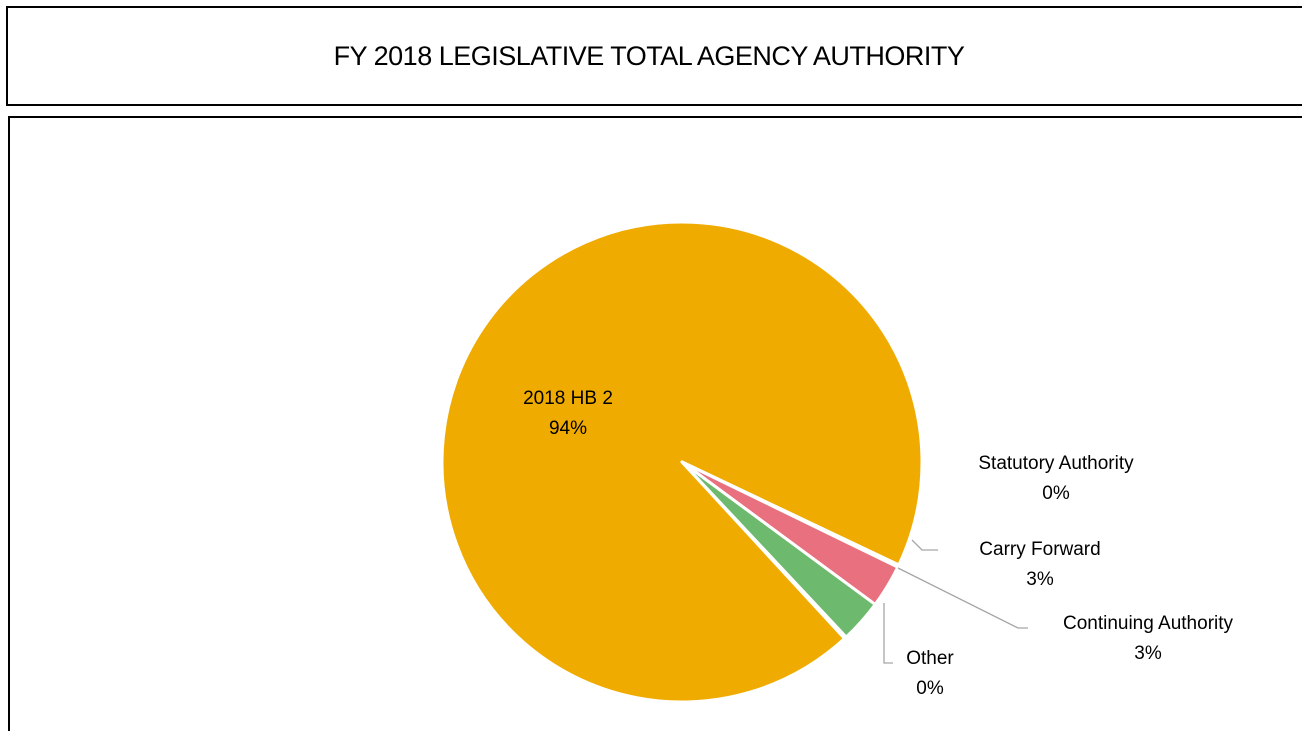  What do you see at coordinates (925, 545) in the screenshot?
I see `leader-line-carry-forward` at bounding box center [925, 545].